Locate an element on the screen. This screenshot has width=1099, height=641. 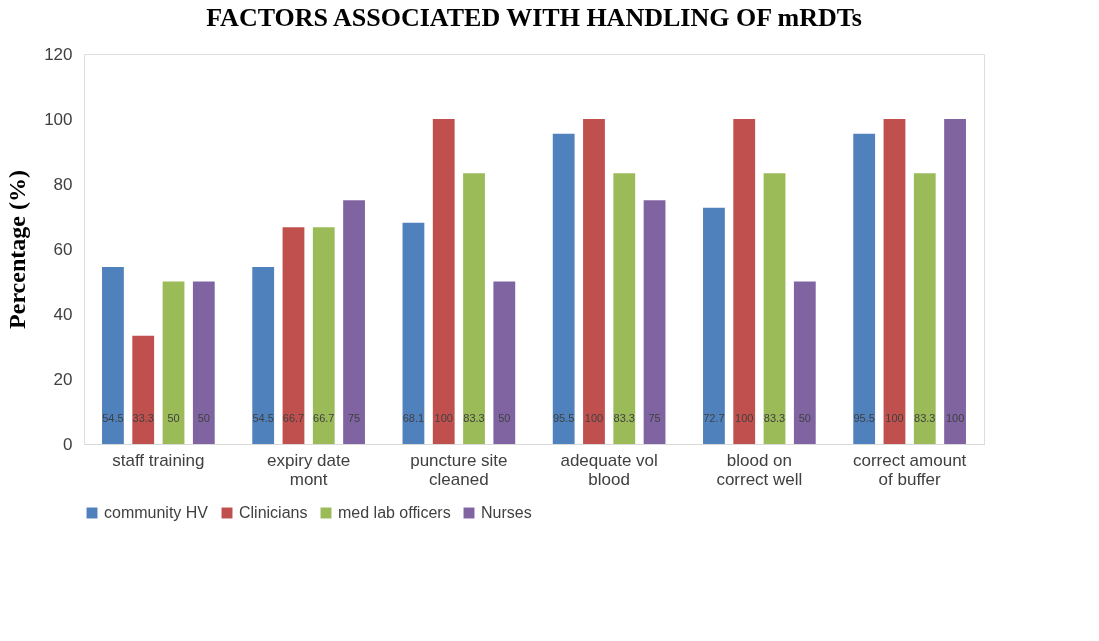
y-tick-label: 60 is located at coordinates (63, 249).